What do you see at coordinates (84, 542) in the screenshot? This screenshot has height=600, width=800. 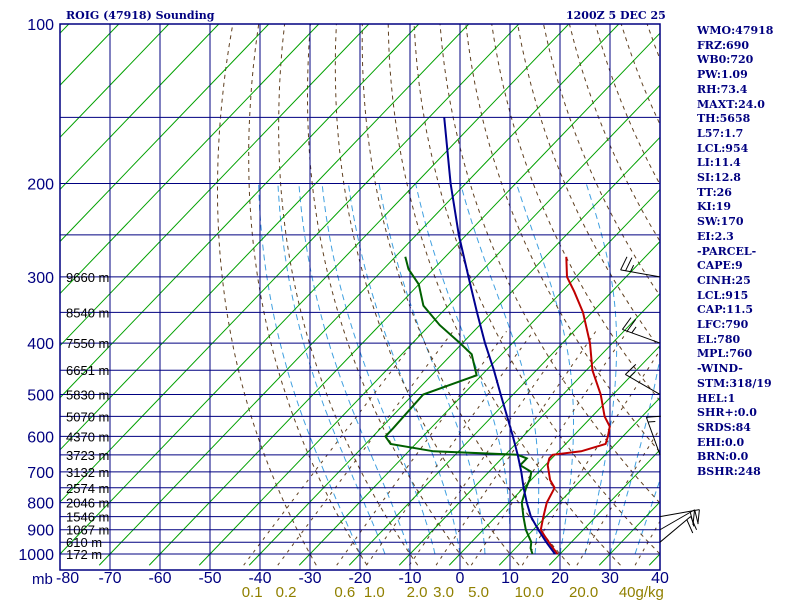 I see `height-label: 610 m` at bounding box center [84, 542].